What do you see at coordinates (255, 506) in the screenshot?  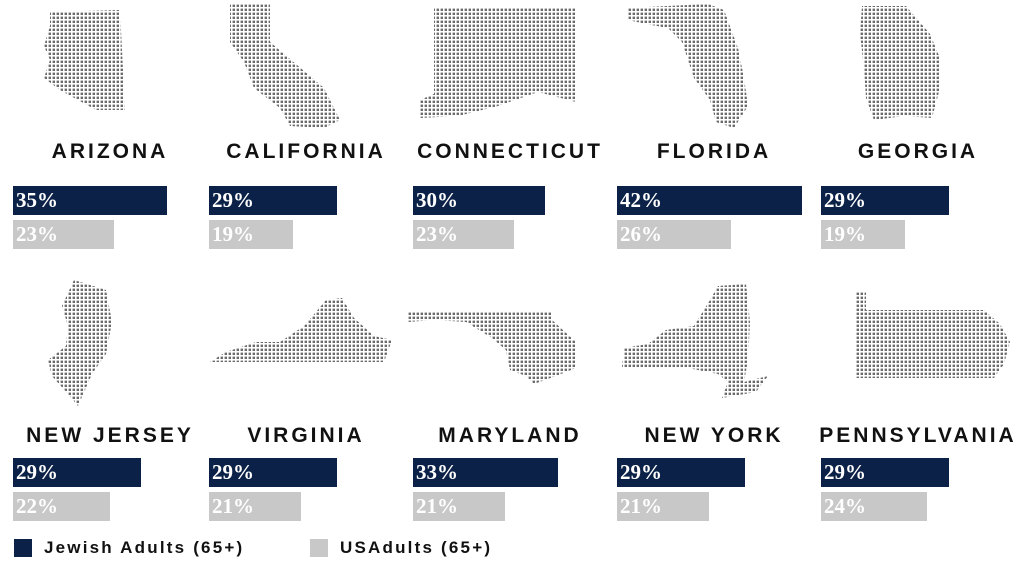 I see `us-bar-virginia: 21%` at bounding box center [255, 506].